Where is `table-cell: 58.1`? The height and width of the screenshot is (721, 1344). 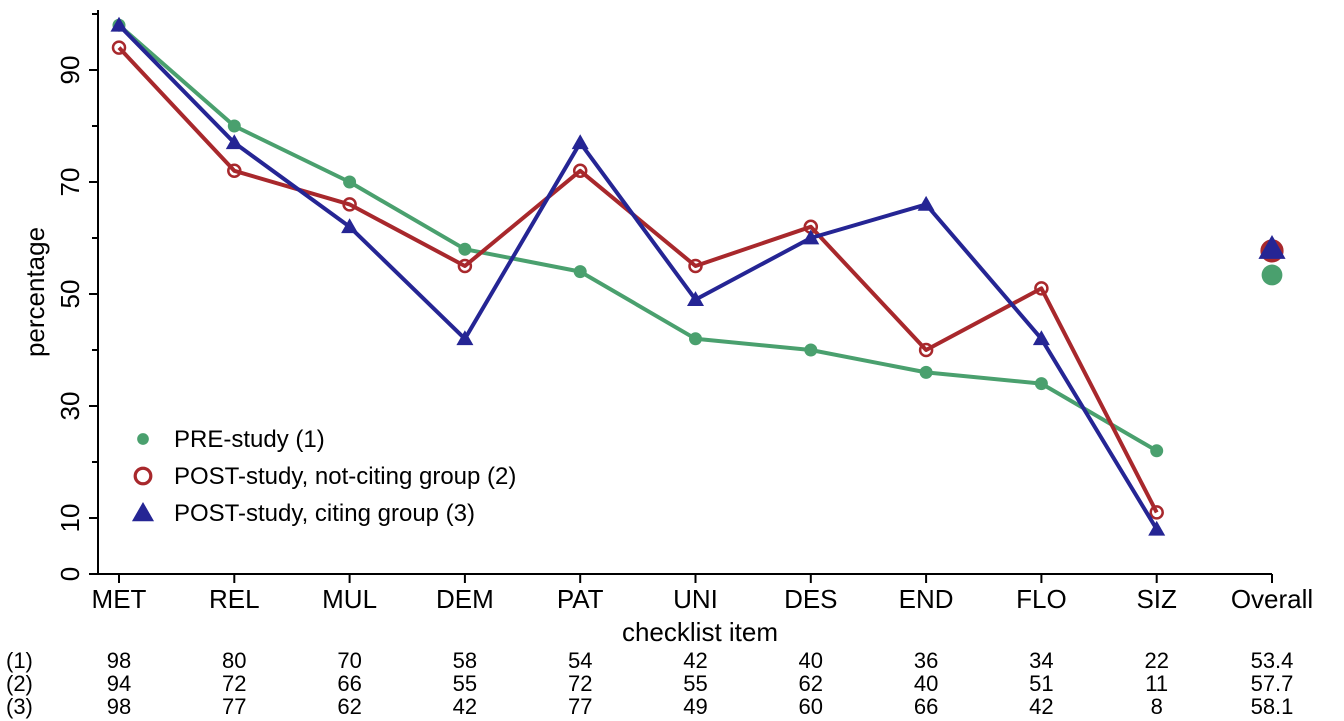
table-cell: 58.1 is located at coordinates (1272, 706).